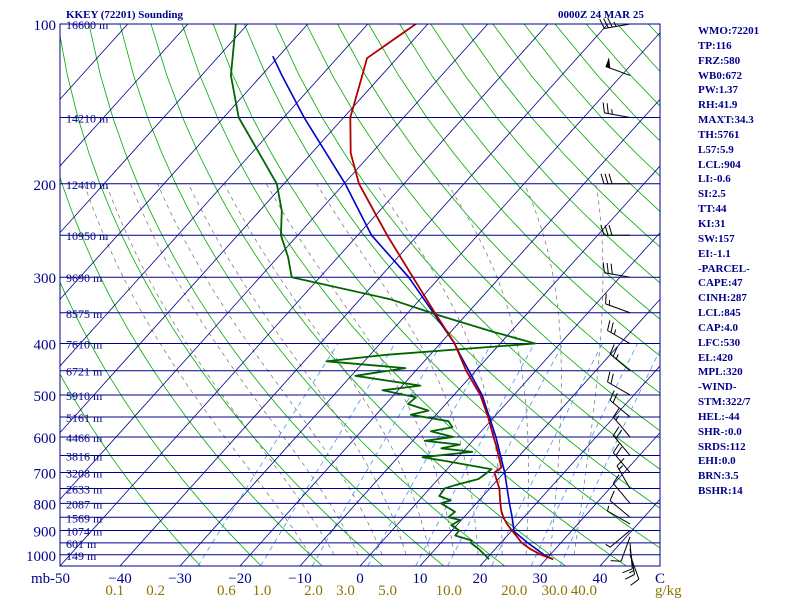  What do you see at coordinates (449, 591) in the screenshot?
I see `mixing-ratio-tick-label: 10.0` at bounding box center [449, 591].